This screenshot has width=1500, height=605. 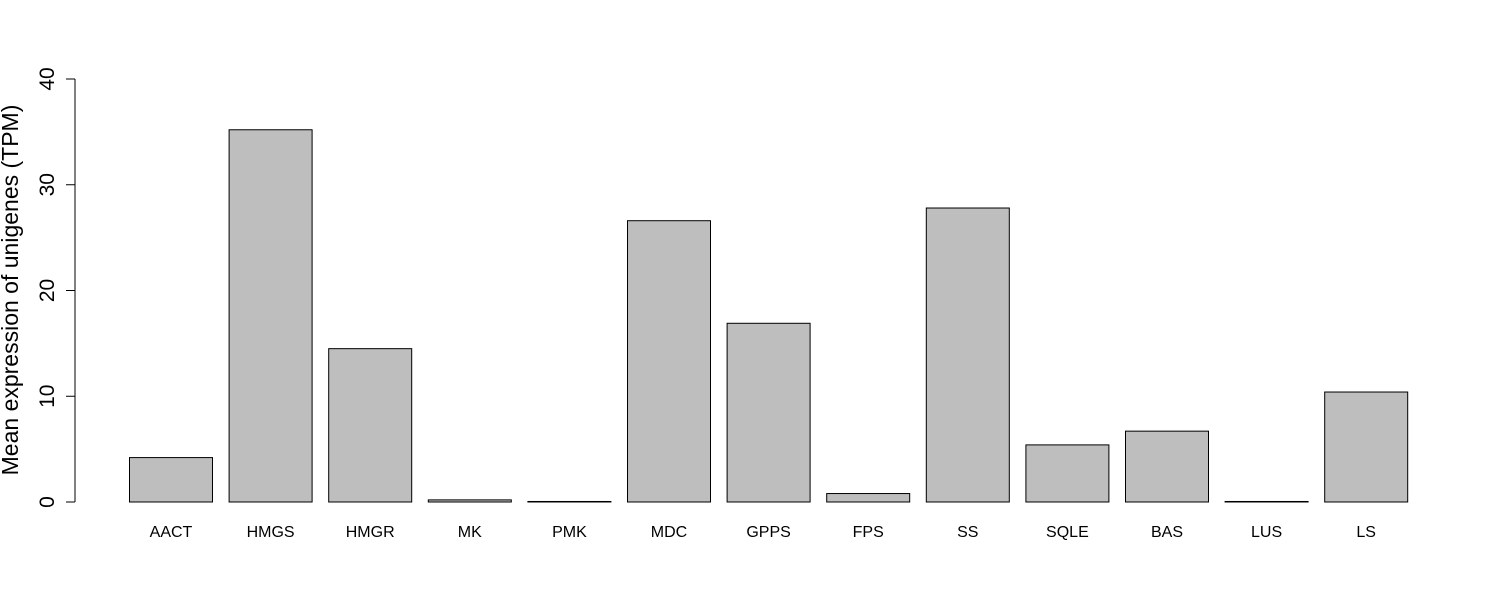 What do you see at coordinates (768, 532) in the screenshot?
I see `x-tick-label-gpps: GPPS` at bounding box center [768, 532].